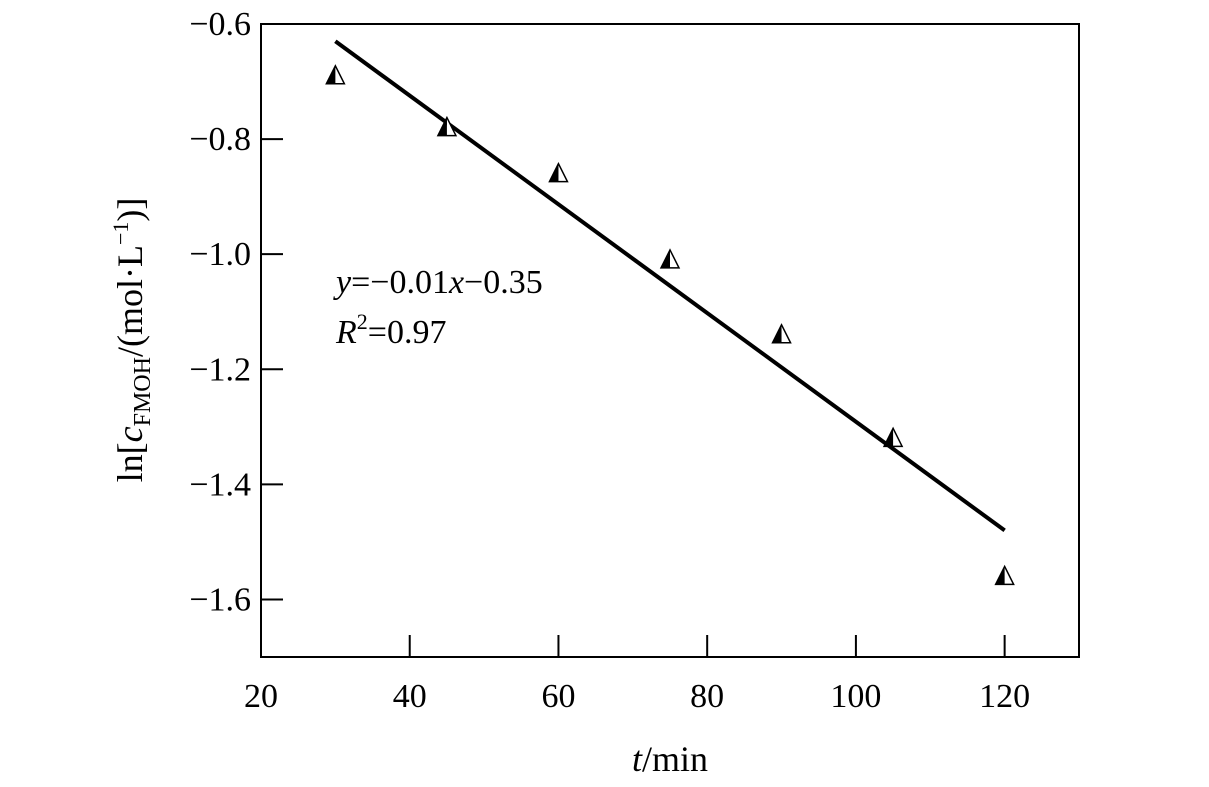  I want to click on x-tick-label: 120, so click(1004, 696).